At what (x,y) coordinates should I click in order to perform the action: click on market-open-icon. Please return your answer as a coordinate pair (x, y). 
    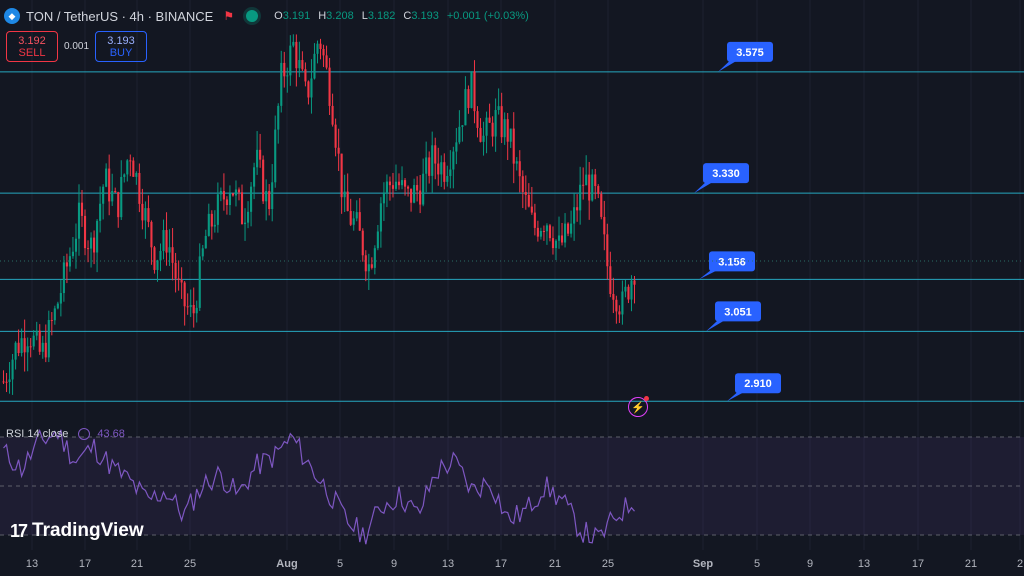
    Looking at the image, I should click on (252, 16).